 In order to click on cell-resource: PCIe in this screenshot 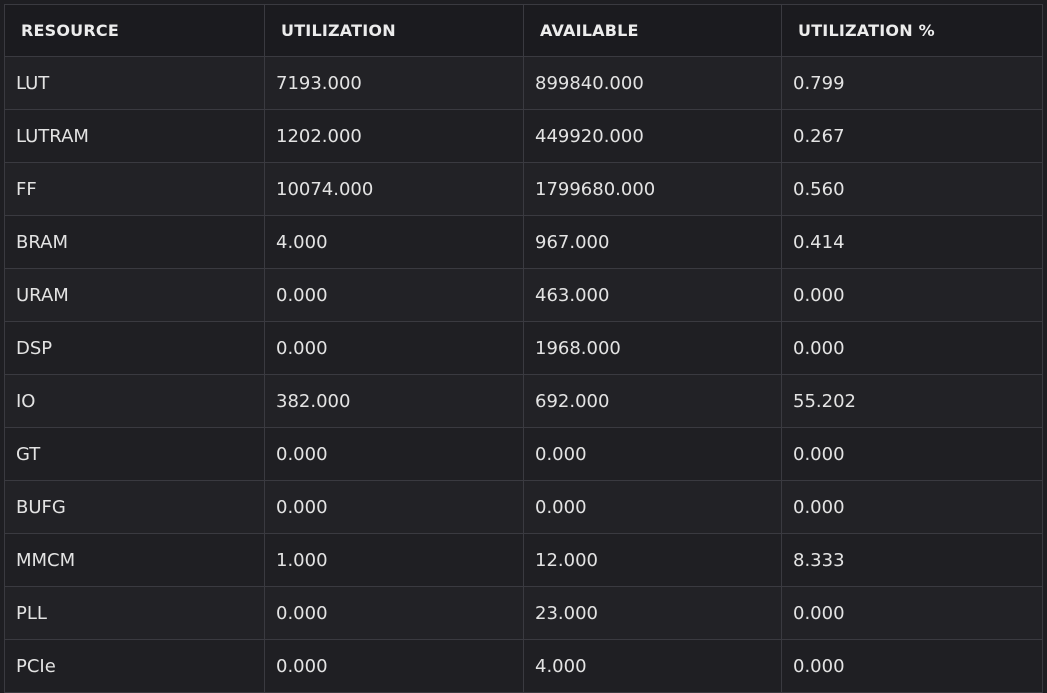, I will do `click(134, 666)`.